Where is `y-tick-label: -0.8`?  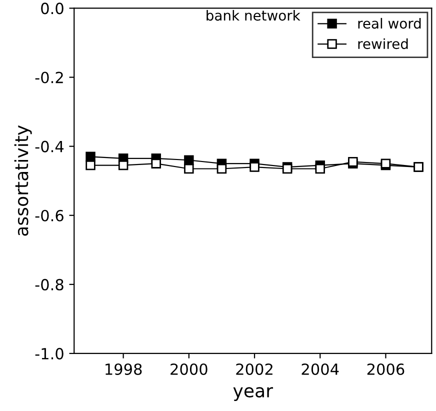
y-tick-label: -0.8 is located at coordinates (49, 284).